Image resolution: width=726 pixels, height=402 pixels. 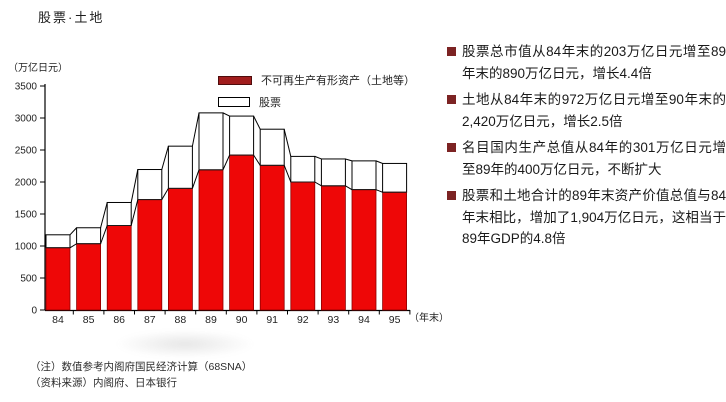 I want to click on x-tick-label: 87, so click(x=150, y=320).